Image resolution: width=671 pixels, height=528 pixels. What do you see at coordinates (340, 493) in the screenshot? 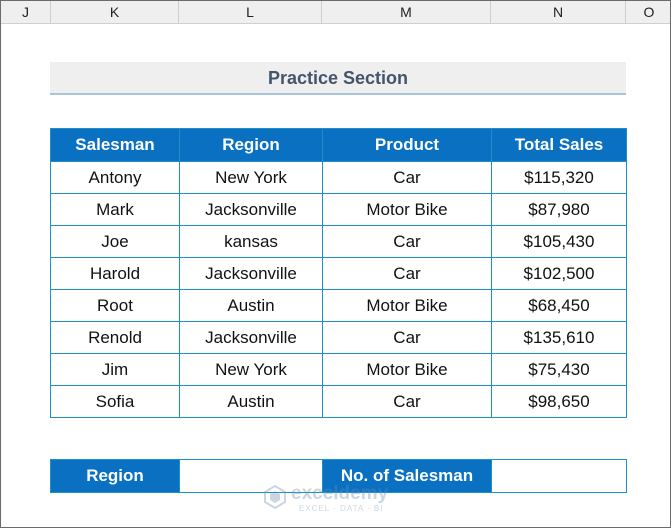
I see `watermark-name: exceldemy` at bounding box center [340, 493].